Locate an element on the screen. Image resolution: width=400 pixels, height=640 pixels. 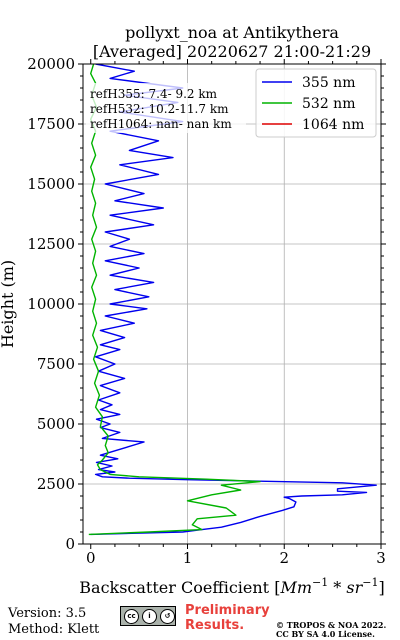
x-axis-label: Backscatter Coefficient [Mm−1 * sr−1] is located at coordinates (231, 586).